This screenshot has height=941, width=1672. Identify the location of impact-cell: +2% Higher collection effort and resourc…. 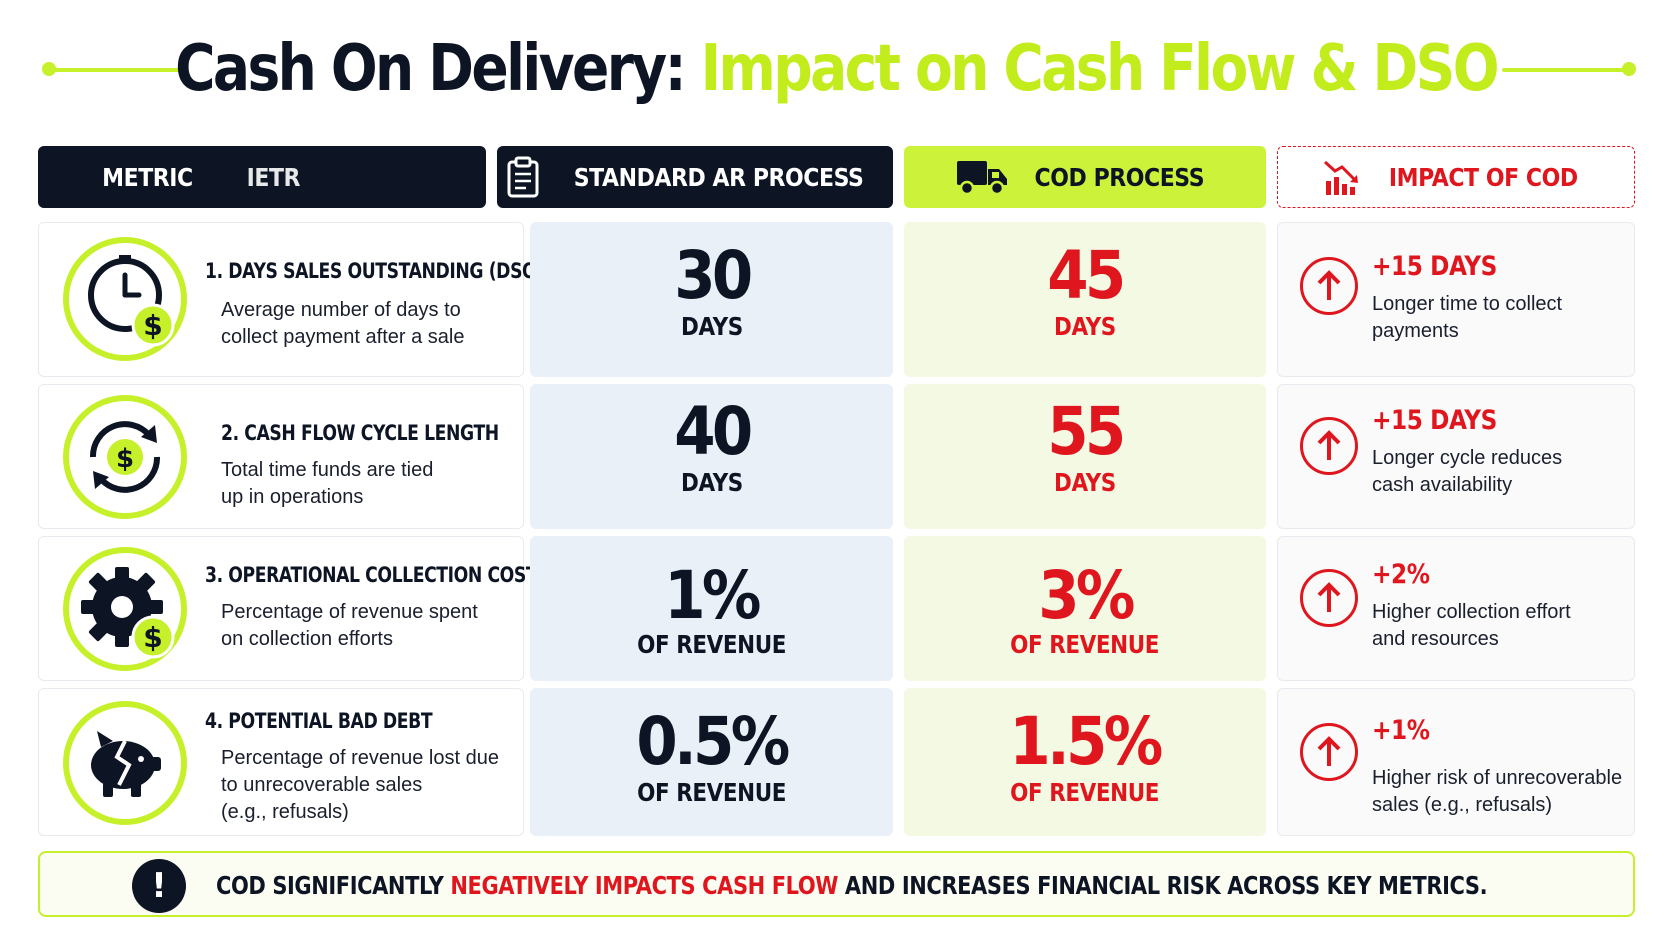
(1456, 608).